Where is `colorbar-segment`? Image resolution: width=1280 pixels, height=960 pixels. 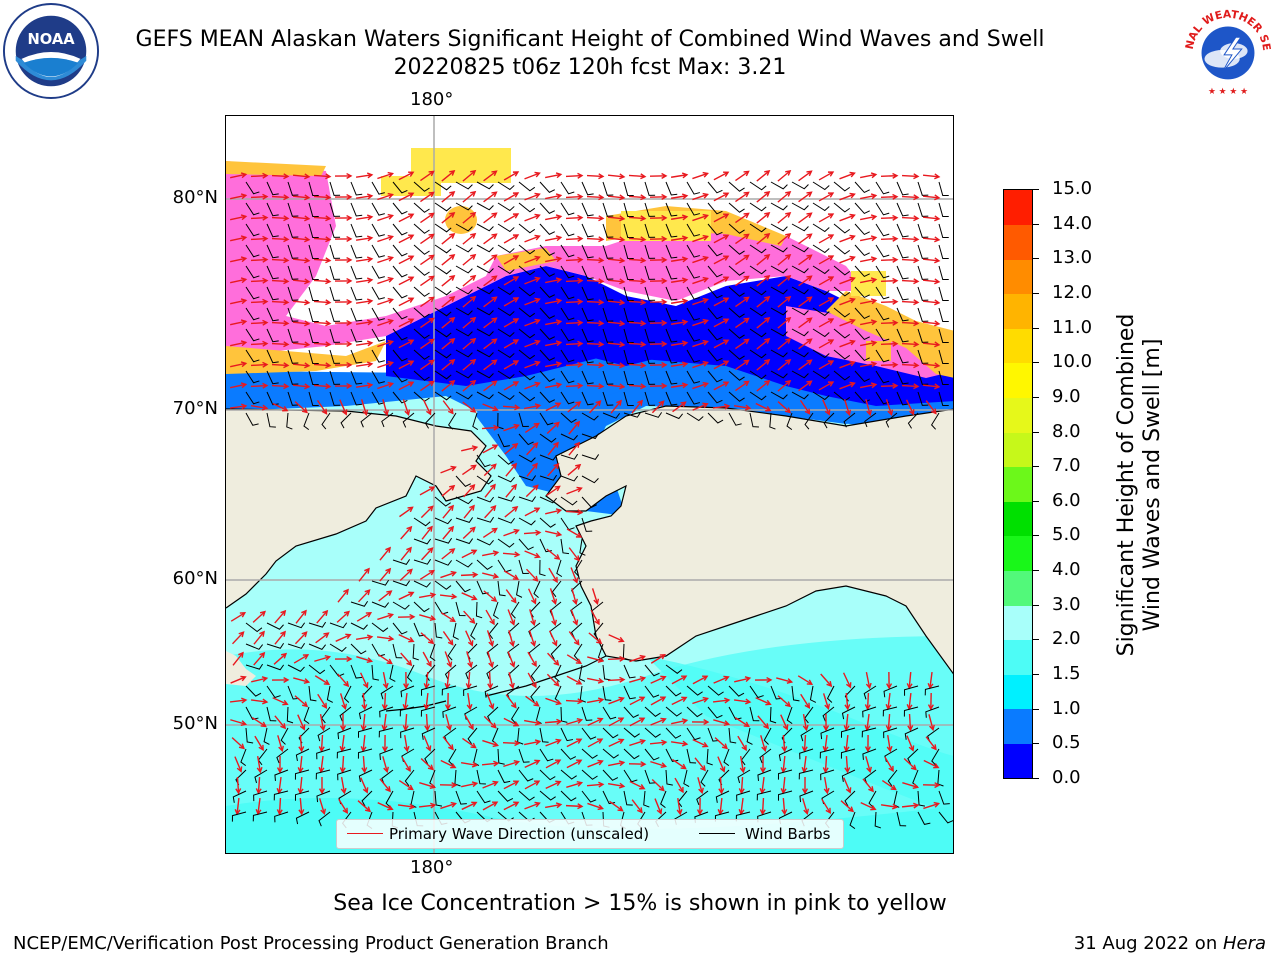
colorbar-segment is located at coordinates (1018, 761).